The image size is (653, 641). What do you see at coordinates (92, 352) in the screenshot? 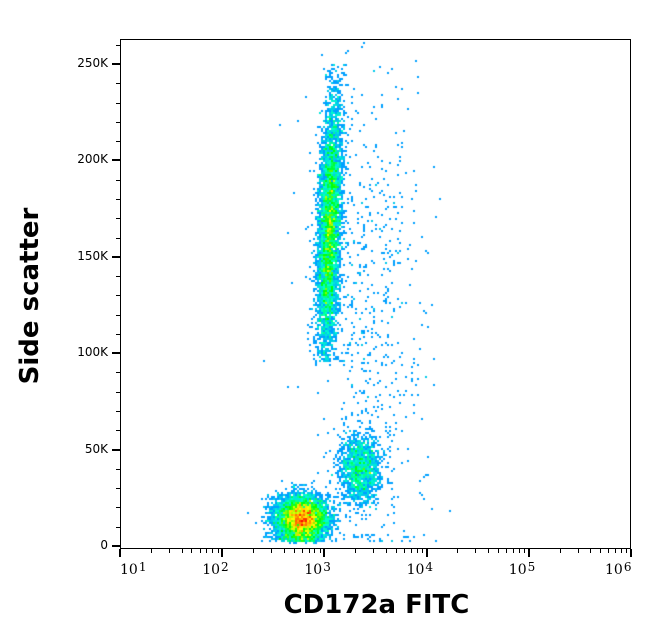
I see `y-tick-label: 100K` at bounding box center [92, 352].